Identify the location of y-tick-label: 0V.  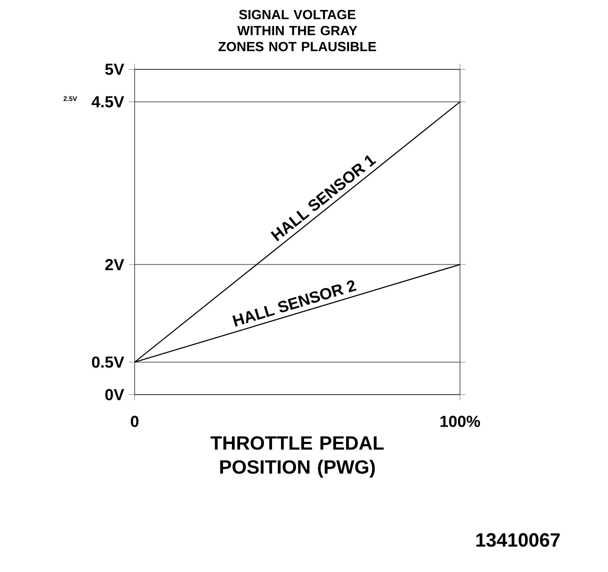
(114, 394).